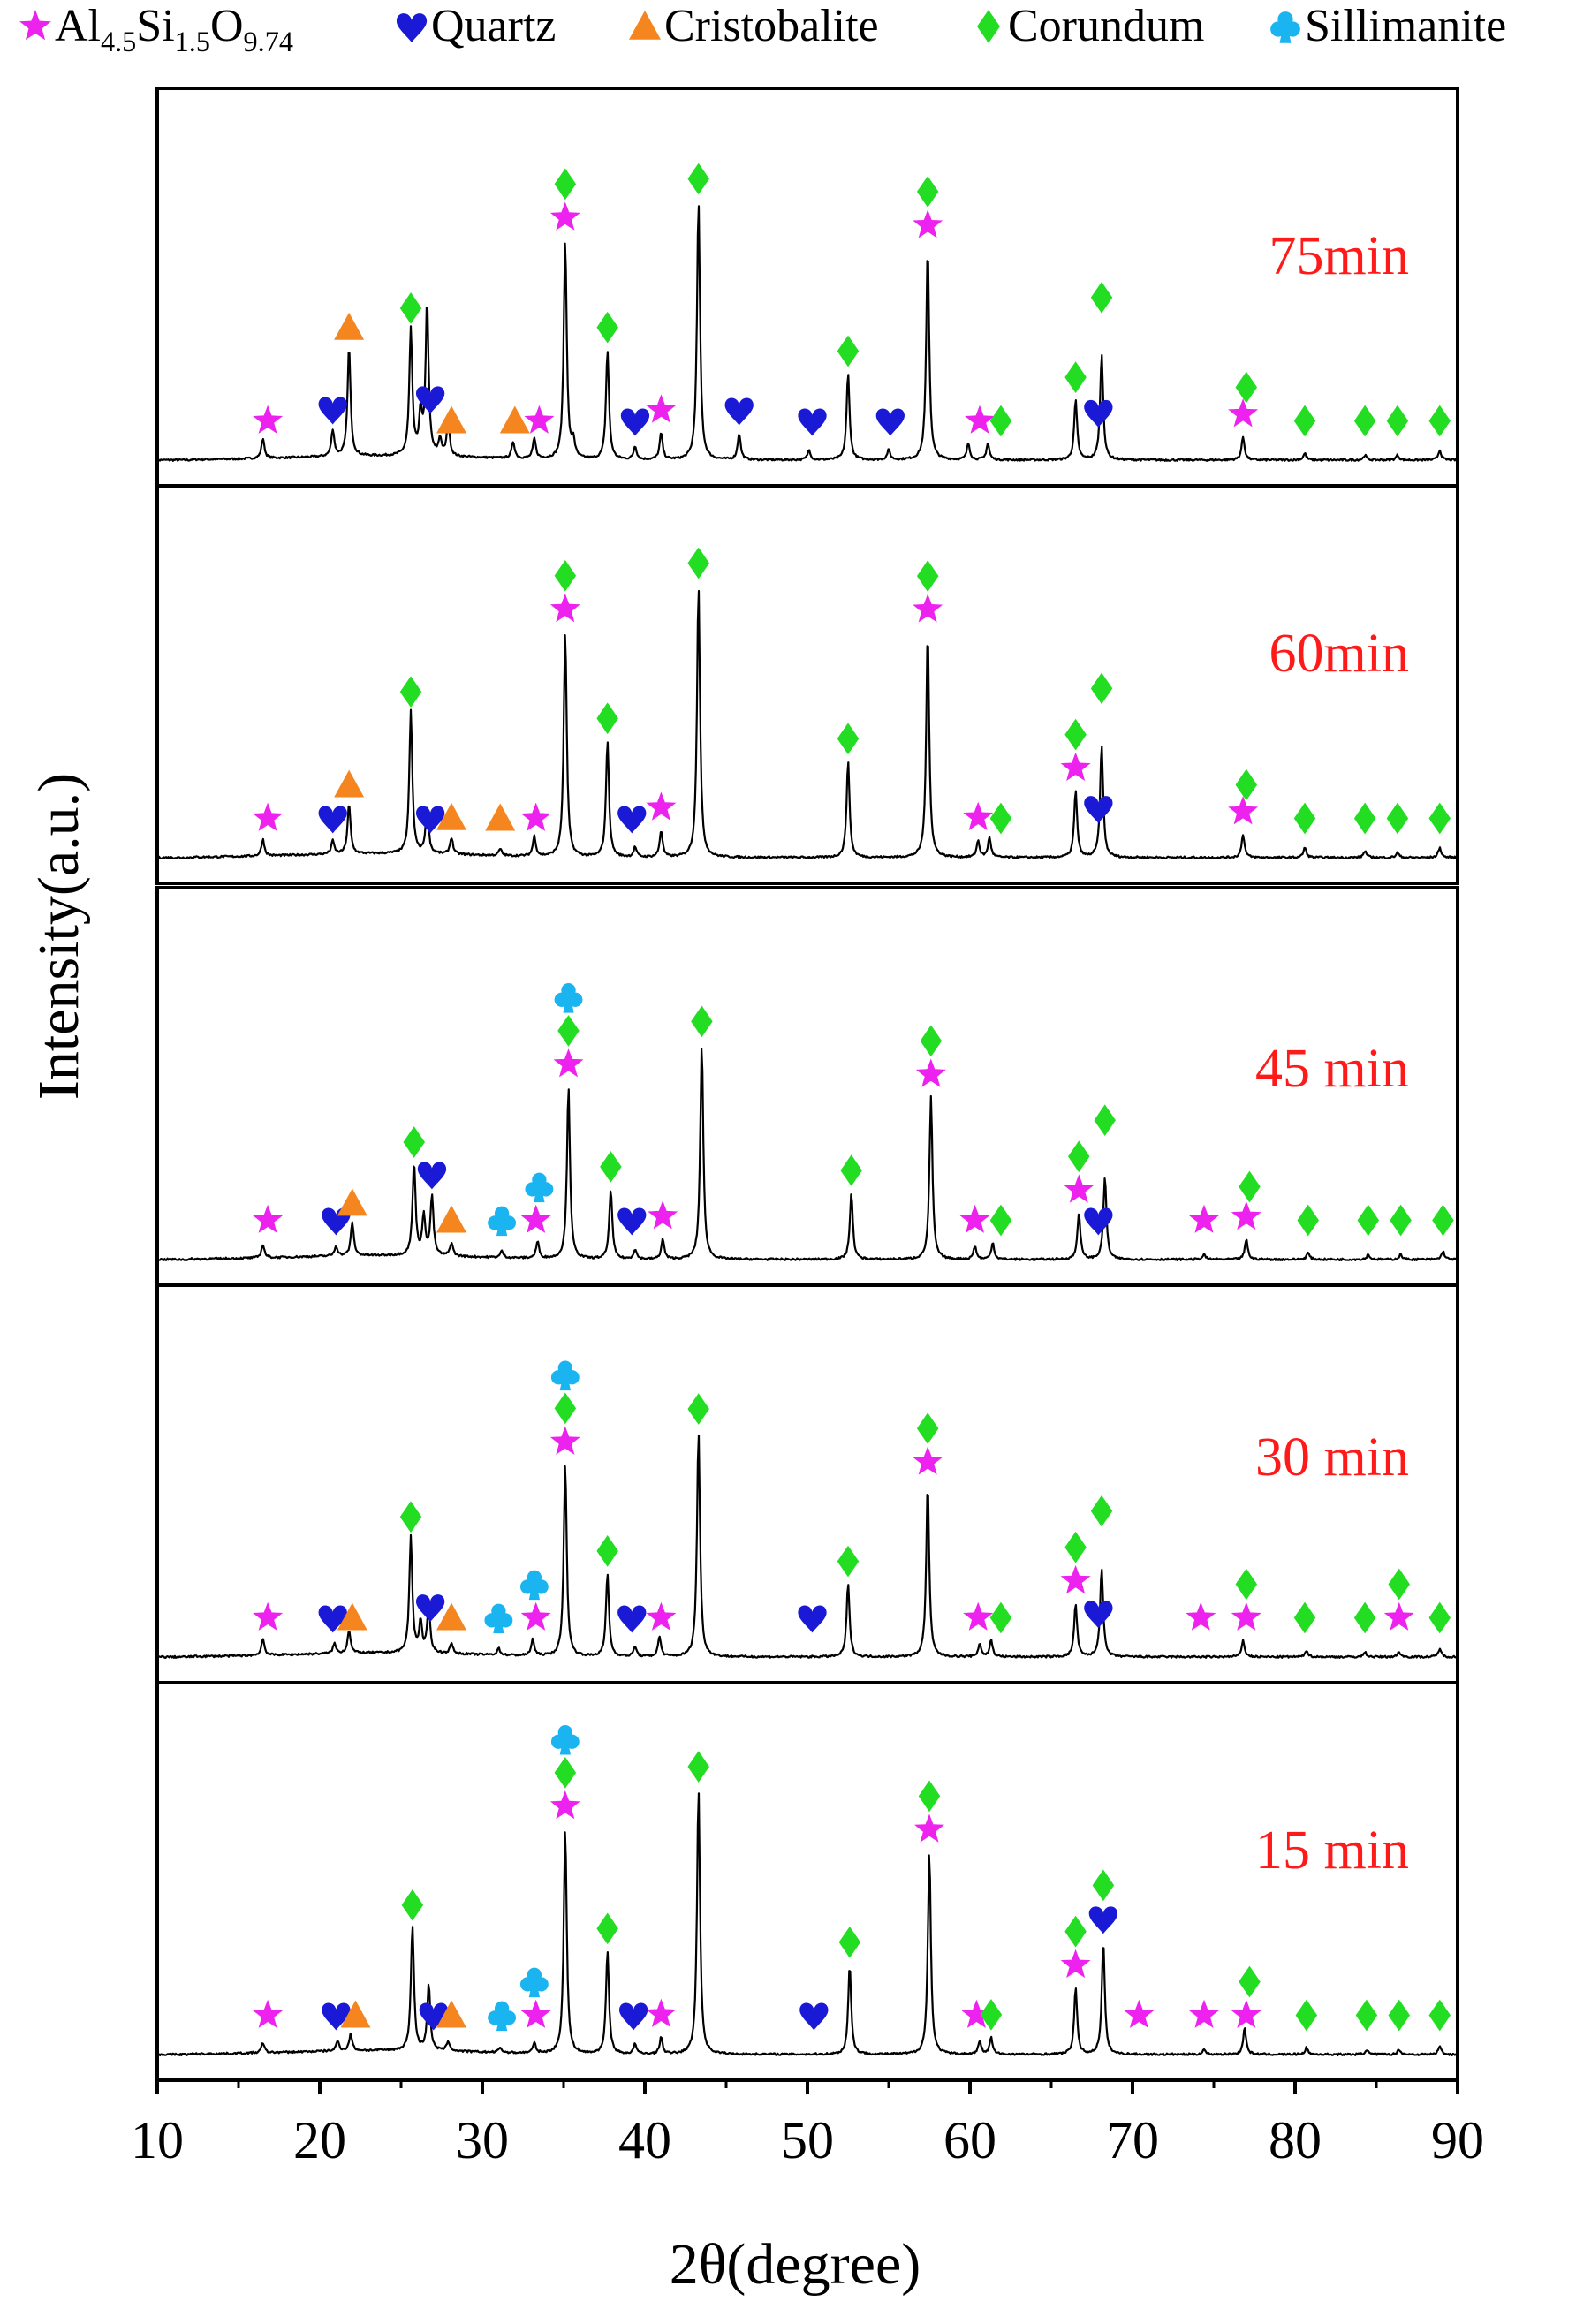 Image resolution: width=1591 pixels, height=2324 pixels. What do you see at coordinates (1339, 654) in the screenshot?
I see `panel-label: 60min` at bounding box center [1339, 654].